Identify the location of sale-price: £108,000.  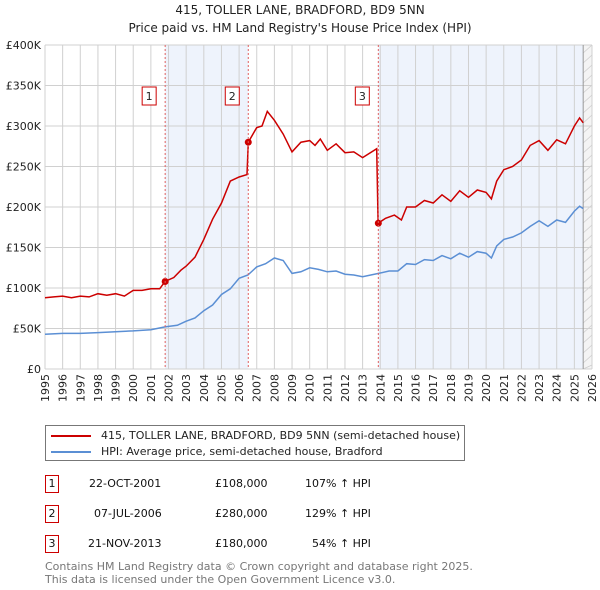
(241, 483).